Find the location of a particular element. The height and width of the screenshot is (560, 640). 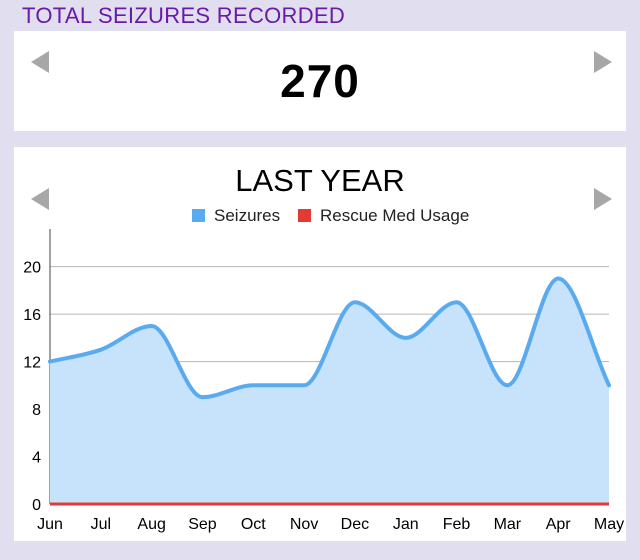

next-total-arrow-icon is located at coordinates (603, 62).